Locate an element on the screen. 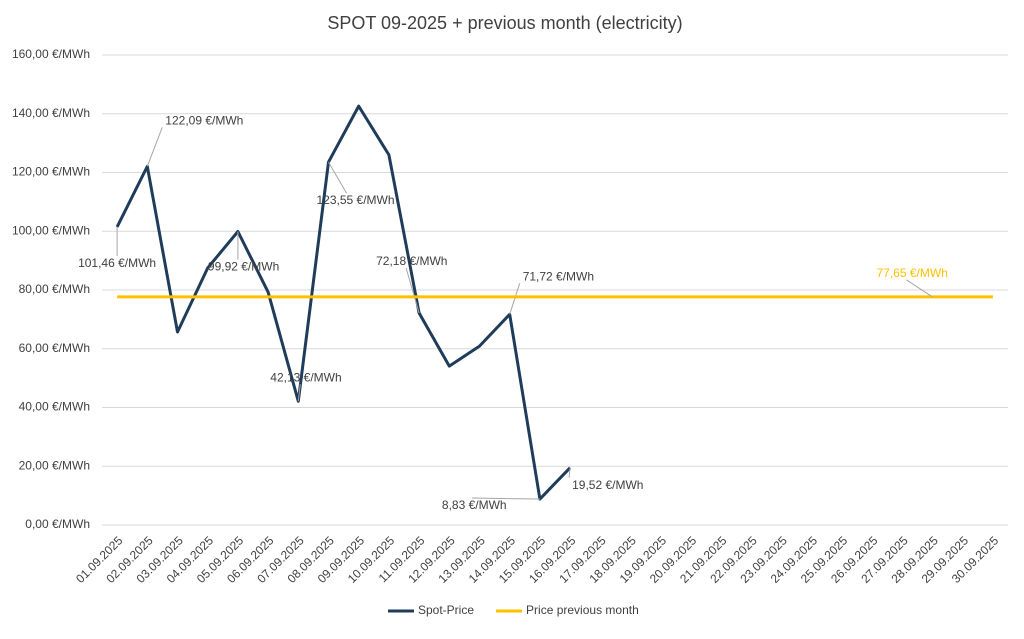 This screenshot has width=1024, height=639. y-tick-label: 160,00 €/MWh is located at coordinates (51, 54).